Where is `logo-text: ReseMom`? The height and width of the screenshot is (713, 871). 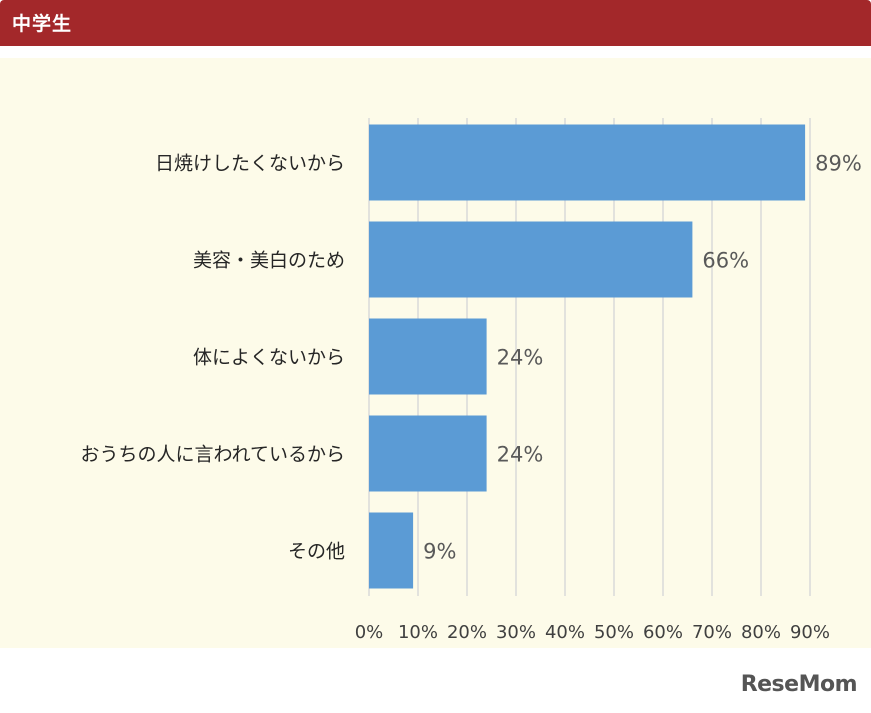 logo-text: ReseMom is located at coordinates (799, 684).